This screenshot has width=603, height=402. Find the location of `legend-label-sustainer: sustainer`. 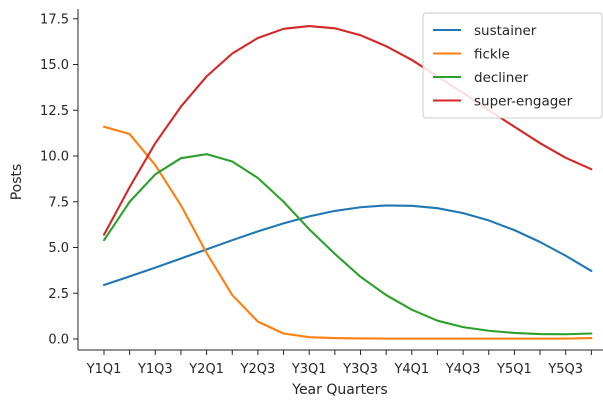

legend-label-sustainer: sustainer is located at coordinates (505, 31).